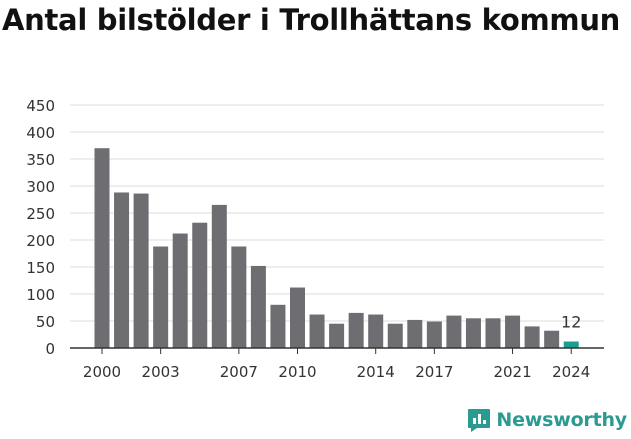  What do you see at coordinates (40, 160) in the screenshot?
I see `y-tick-label: 350` at bounding box center [40, 160].